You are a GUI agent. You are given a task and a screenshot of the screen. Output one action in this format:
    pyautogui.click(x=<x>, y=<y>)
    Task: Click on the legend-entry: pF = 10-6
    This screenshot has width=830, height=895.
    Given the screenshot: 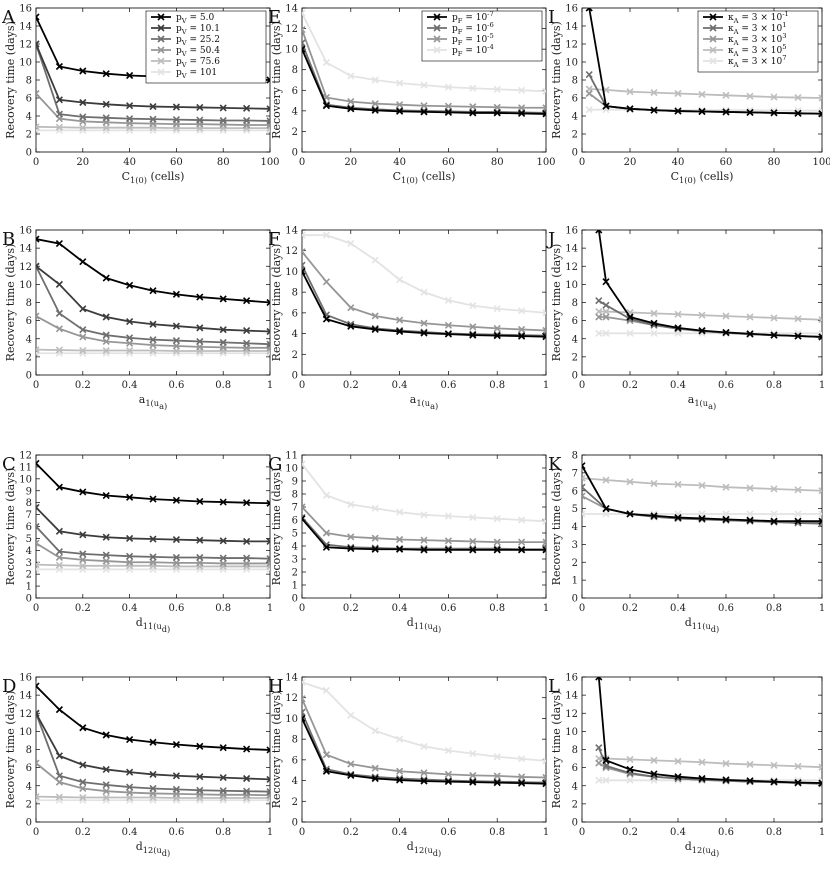 What is the action you would take?
    pyautogui.click(x=473, y=28)
    